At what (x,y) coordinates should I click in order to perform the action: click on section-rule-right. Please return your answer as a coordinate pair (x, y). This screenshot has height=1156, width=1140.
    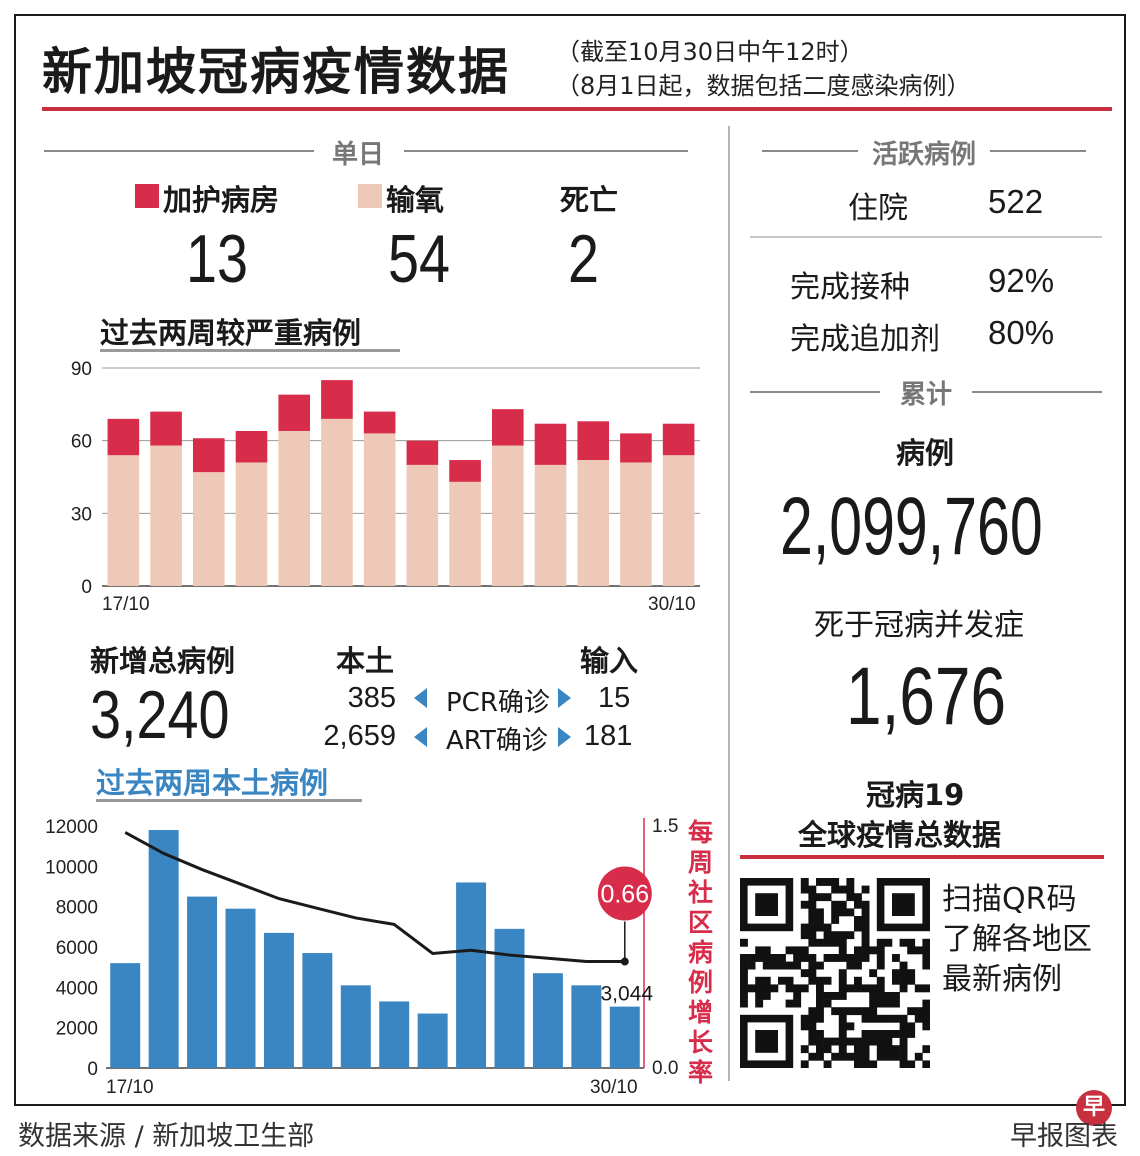
    Looking at the image, I should click on (546, 151).